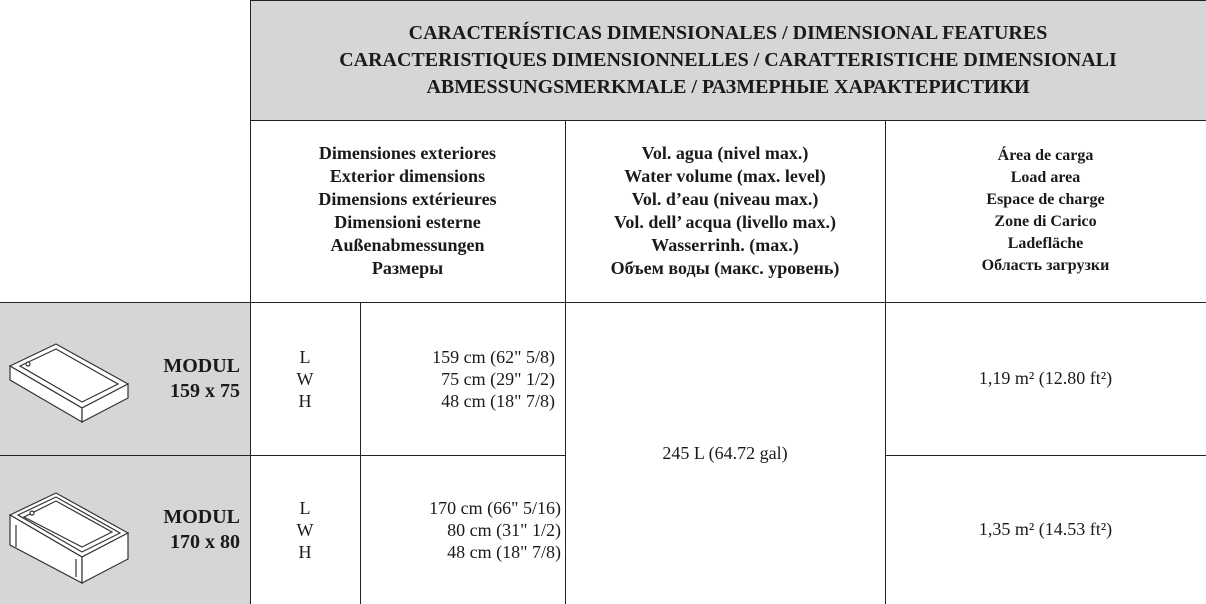 The height and width of the screenshot is (604, 1206). I want to click on column-header-line: Zone di Carico, so click(1045, 221).